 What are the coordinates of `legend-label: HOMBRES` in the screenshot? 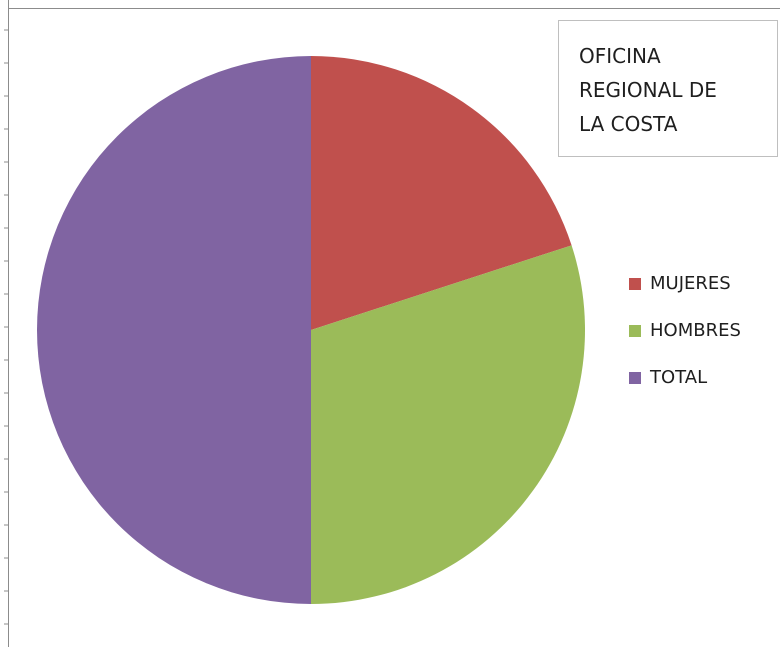 It's located at (695, 330).